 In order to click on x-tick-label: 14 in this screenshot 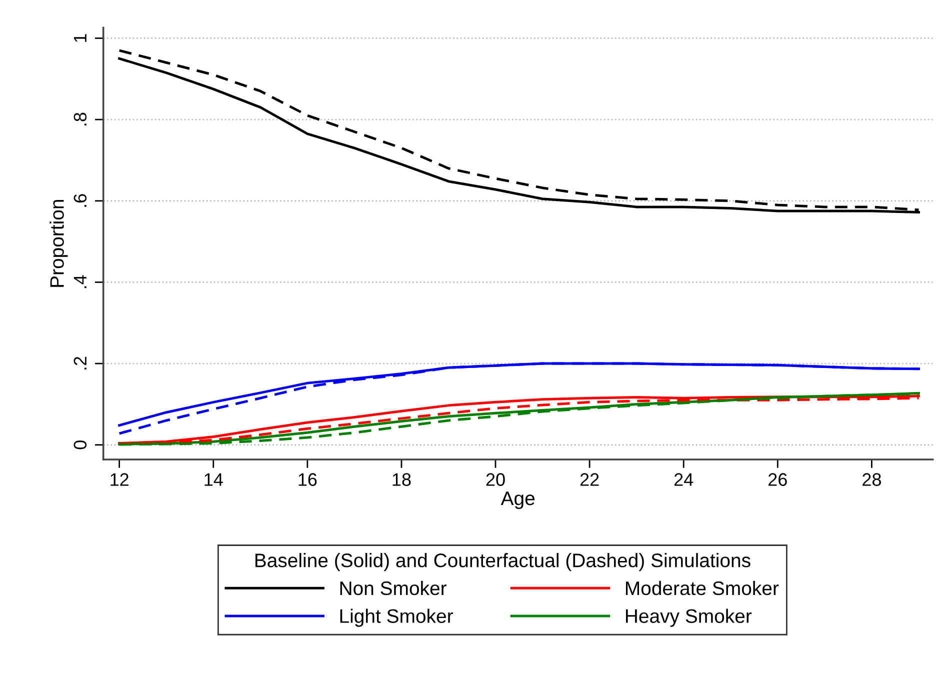, I will do `click(213, 479)`.